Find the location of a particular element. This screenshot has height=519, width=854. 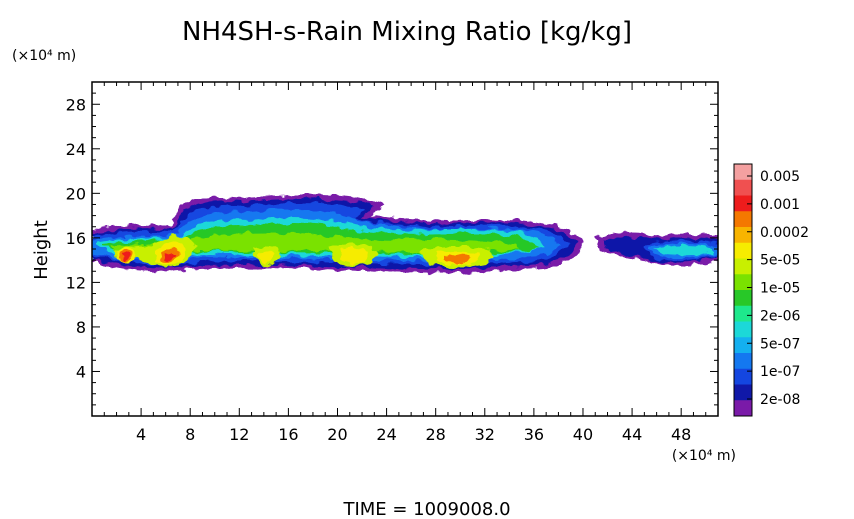

x-tick-label: 12 is located at coordinates (239, 434).